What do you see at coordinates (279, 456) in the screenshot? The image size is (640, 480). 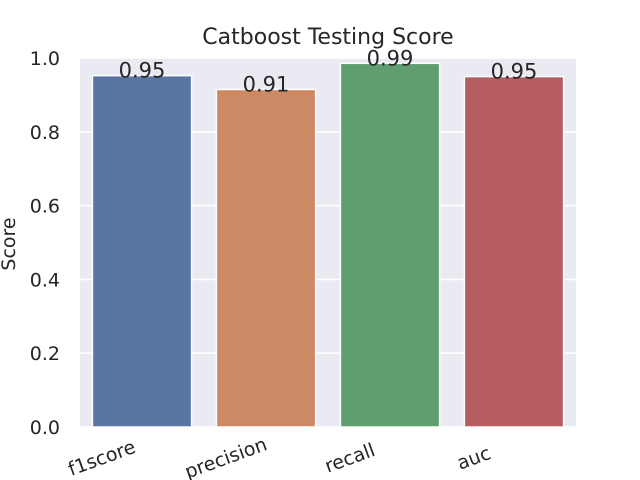 I see `x-tick-labels: f1score precision recall auc` at bounding box center [279, 456].